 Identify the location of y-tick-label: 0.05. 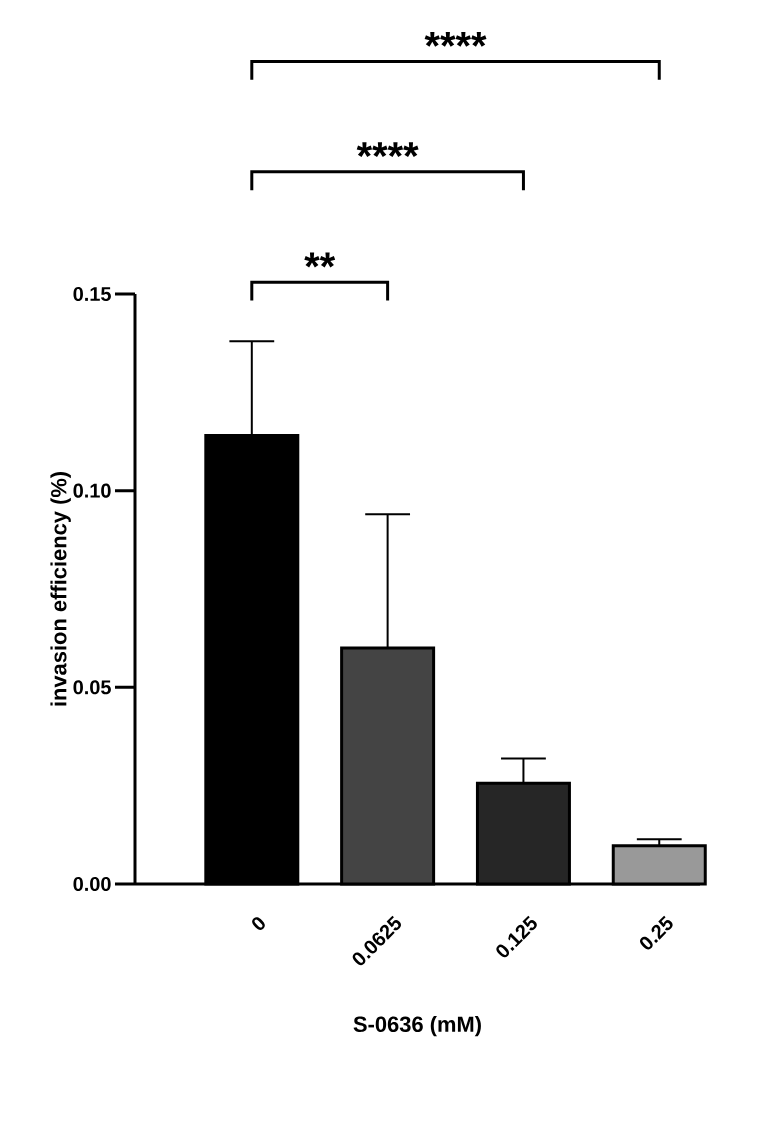
(92, 687).